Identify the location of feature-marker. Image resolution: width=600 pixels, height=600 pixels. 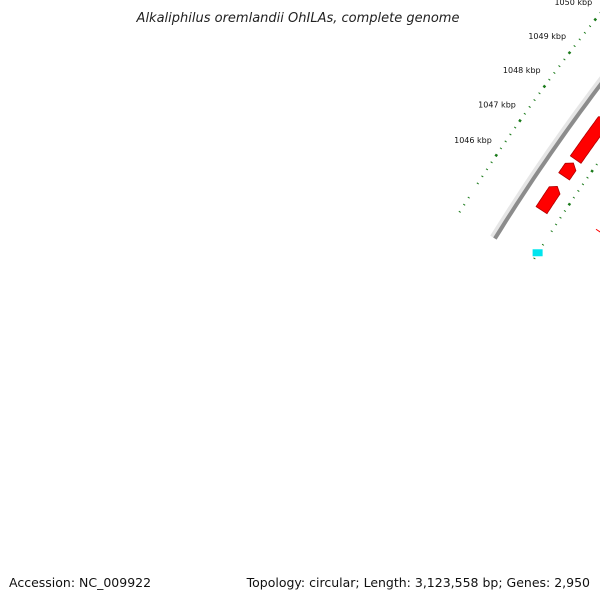
(537, 253).